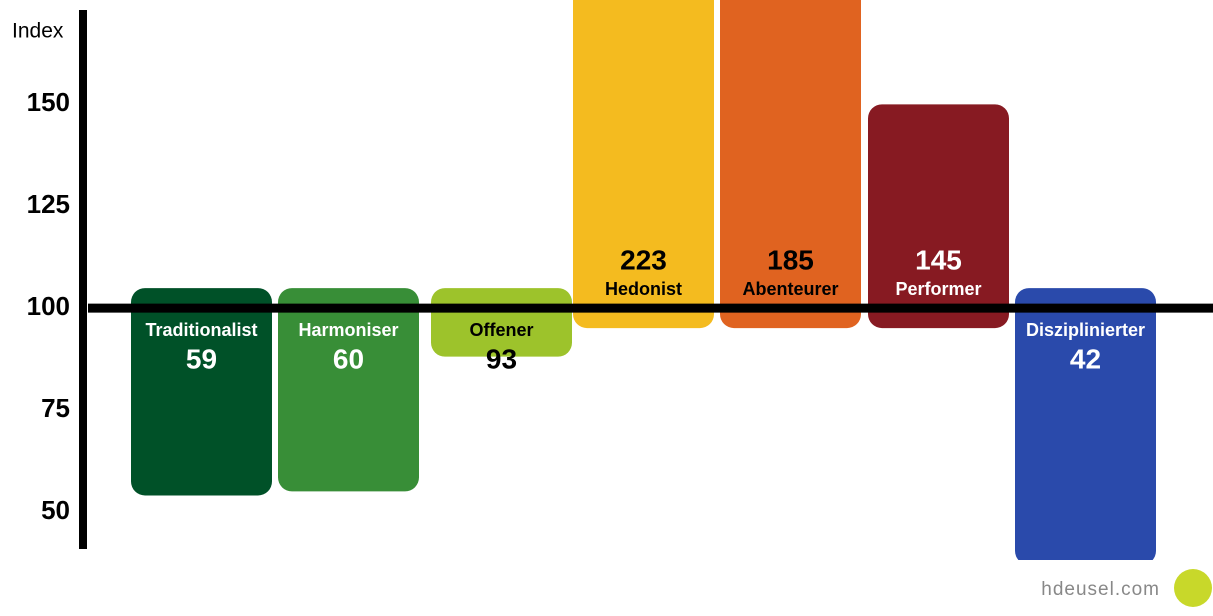  What do you see at coordinates (348, 330) in the screenshot?
I see `category-label: Harmoniser` at bounding box center [348, 330].